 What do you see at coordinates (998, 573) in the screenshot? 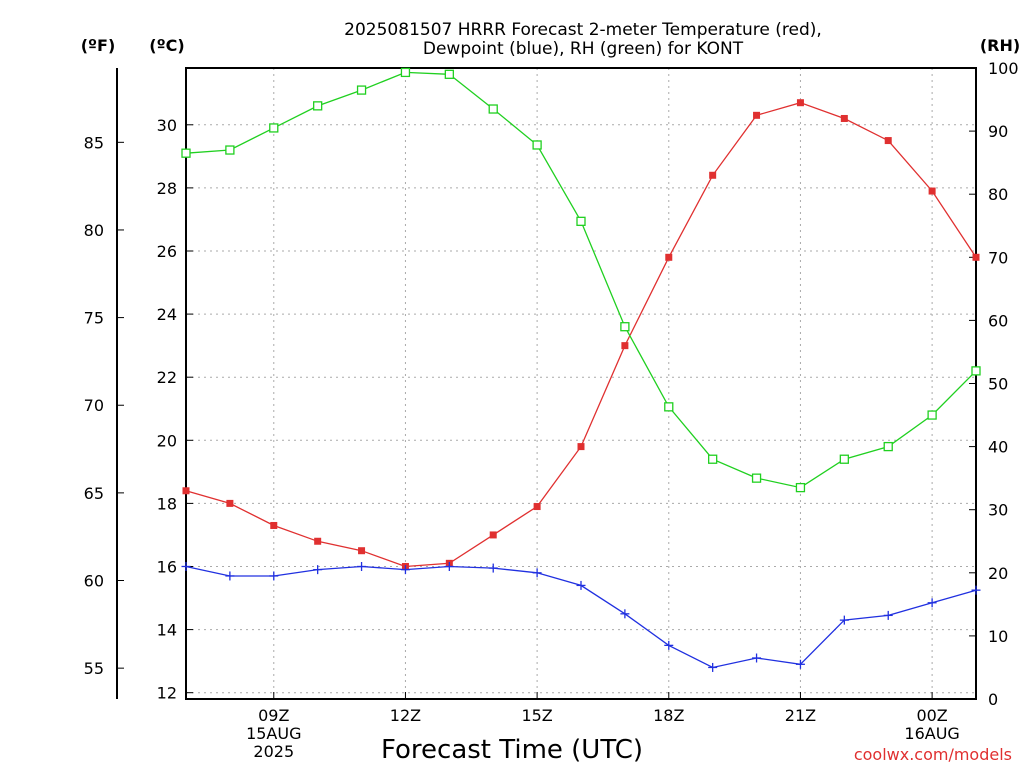
I see `rh-tick-label: 20` at bounding box center [998, 573].